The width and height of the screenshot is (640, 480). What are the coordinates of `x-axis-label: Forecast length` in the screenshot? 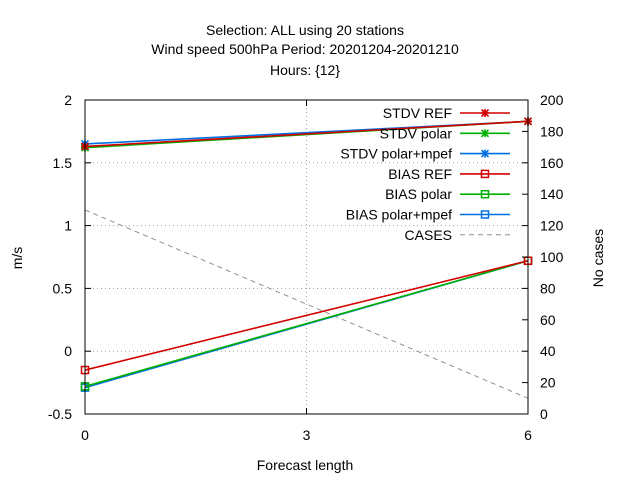 It's located at (305, 465).